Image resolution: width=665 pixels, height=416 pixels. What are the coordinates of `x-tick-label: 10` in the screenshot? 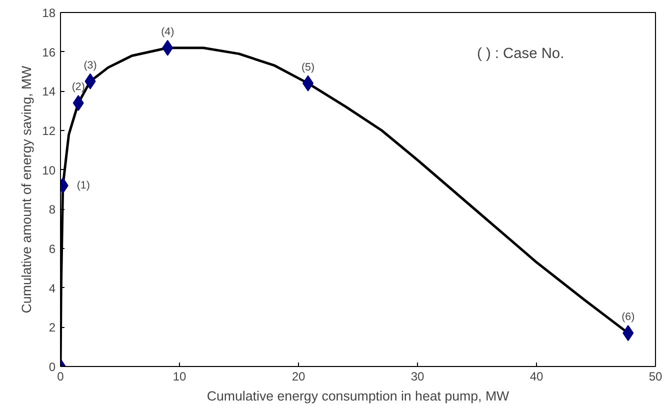 It's located at (179, 377).